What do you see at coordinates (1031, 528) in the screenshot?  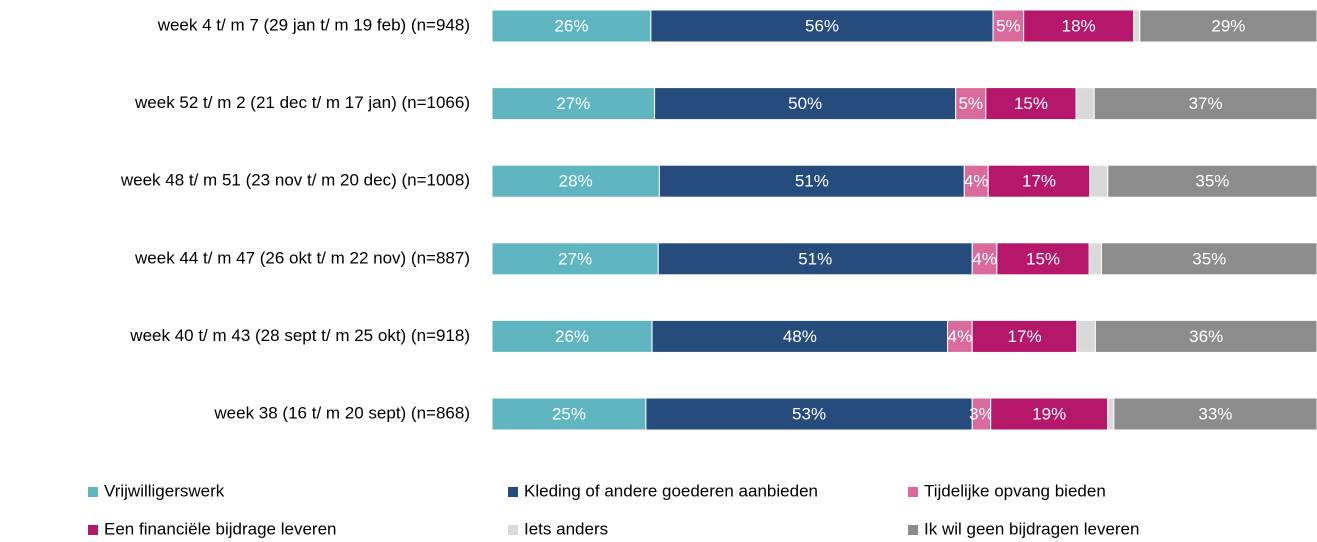 I see `legend-label: Ik wil geen bijdragen leveren` at bounding box center [1031, 528].